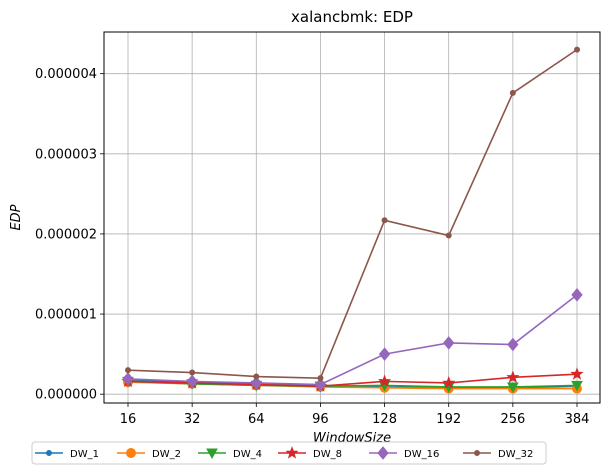 The image size is (614, 474). What do you see at coordinates (320, 419) in the screenshot?
I see `x-tick-label: 96` at bounding box center [320, 419].